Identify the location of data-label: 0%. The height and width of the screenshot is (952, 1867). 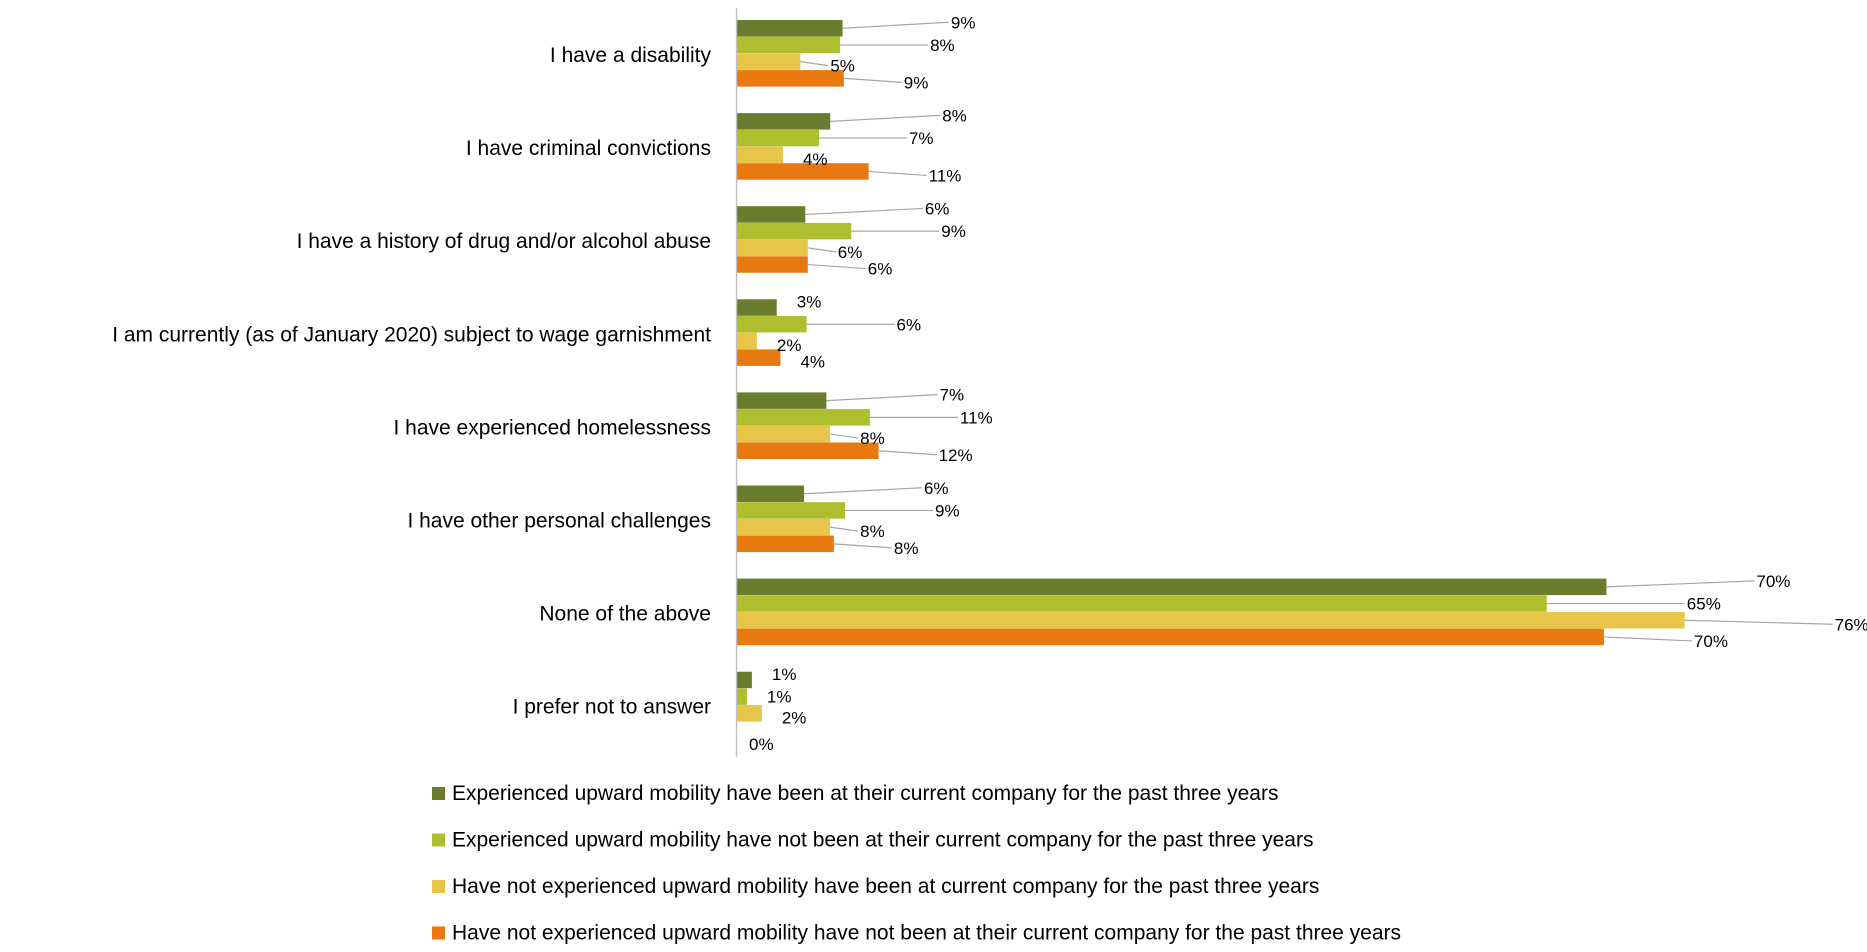
(761, 744).